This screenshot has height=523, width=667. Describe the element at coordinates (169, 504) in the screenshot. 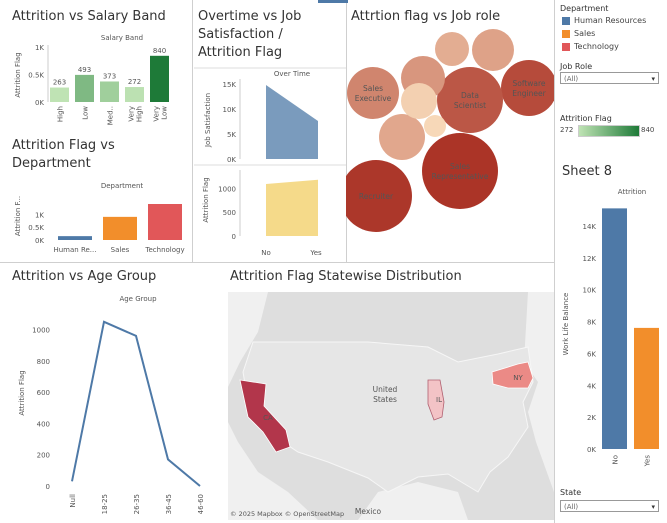

I see `tick-label: 36-45` at that location.